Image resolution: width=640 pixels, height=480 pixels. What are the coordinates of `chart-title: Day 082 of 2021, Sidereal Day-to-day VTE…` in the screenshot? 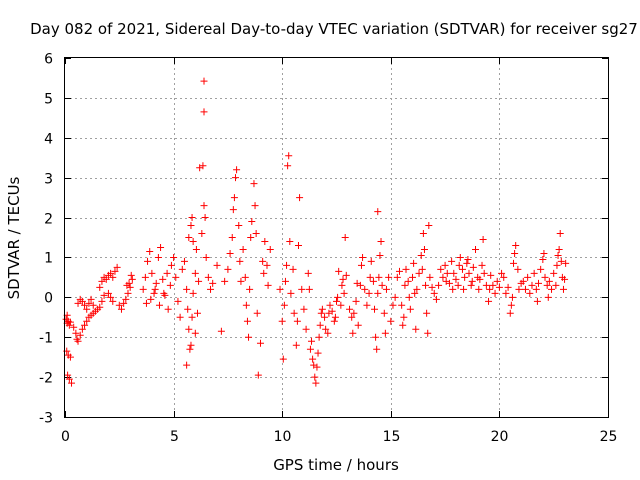 It's located at (334, 29).